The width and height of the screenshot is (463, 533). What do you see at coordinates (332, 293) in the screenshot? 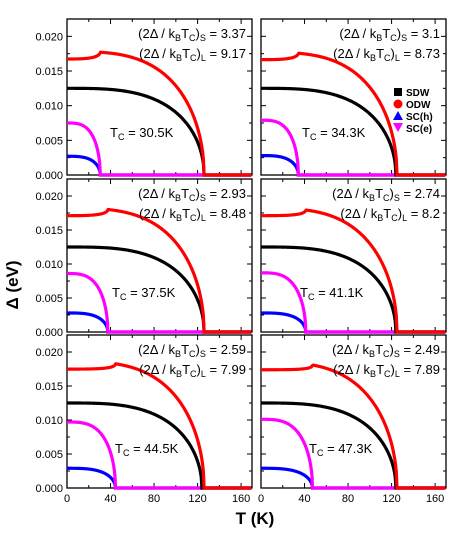
I see `tc-annotation: TC = 41.1K` at bounding box center [332, 293].